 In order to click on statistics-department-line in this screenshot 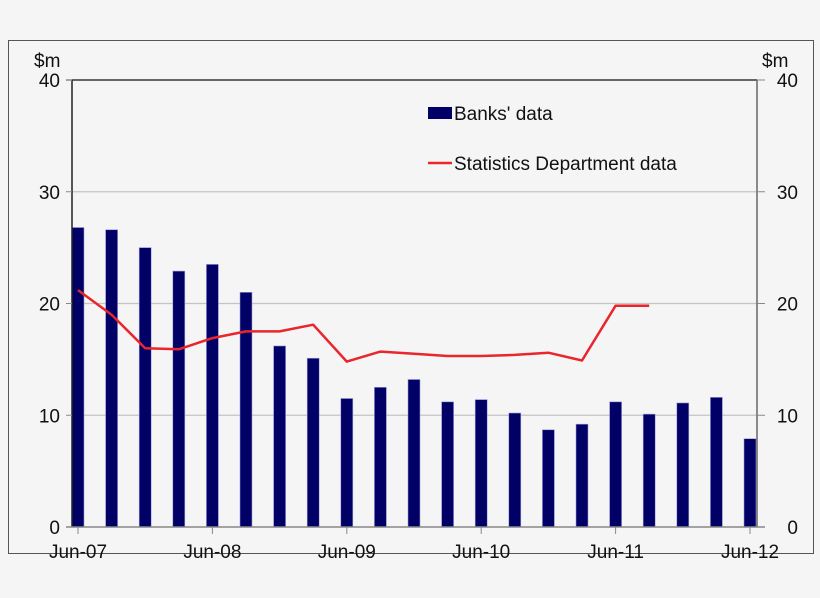, I will do `click(363, 326)`.